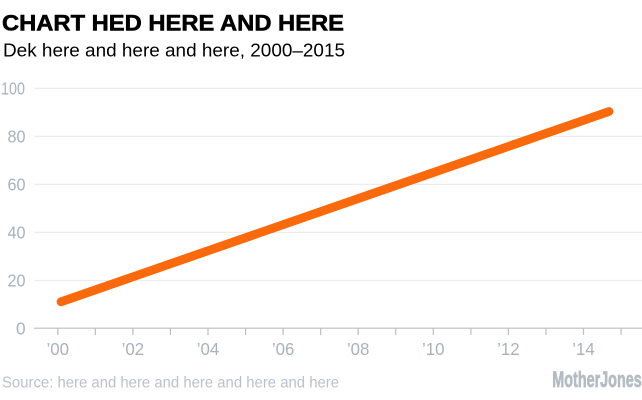  Describe the element at coordinates (508, 349) in the screenshot. I see `svg-text: ’12` at that location.